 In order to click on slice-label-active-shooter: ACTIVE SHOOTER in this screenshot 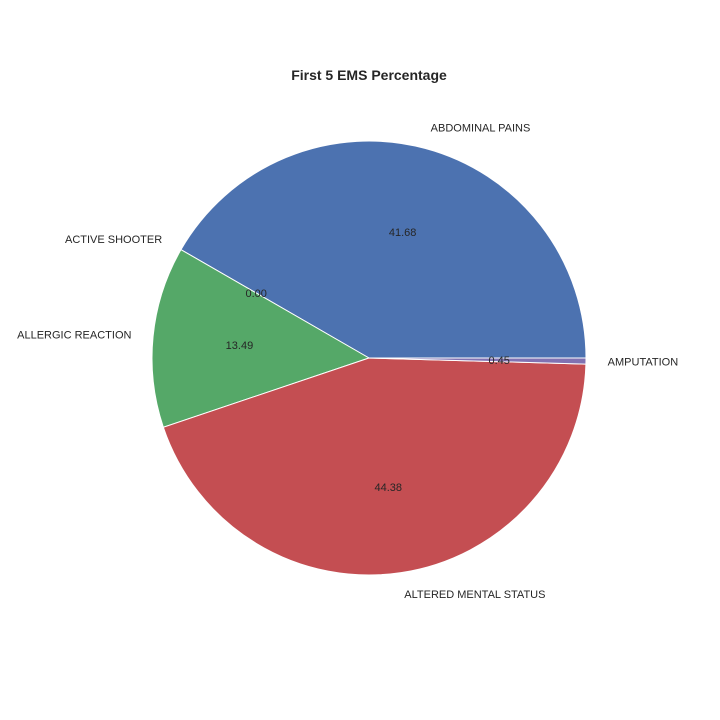, I will do `click(113, 240)`.